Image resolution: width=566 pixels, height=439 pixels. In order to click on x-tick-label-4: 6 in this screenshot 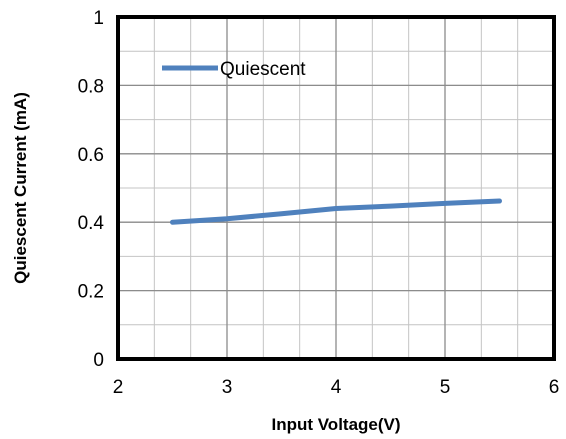, I will do `click(554, 387)`.